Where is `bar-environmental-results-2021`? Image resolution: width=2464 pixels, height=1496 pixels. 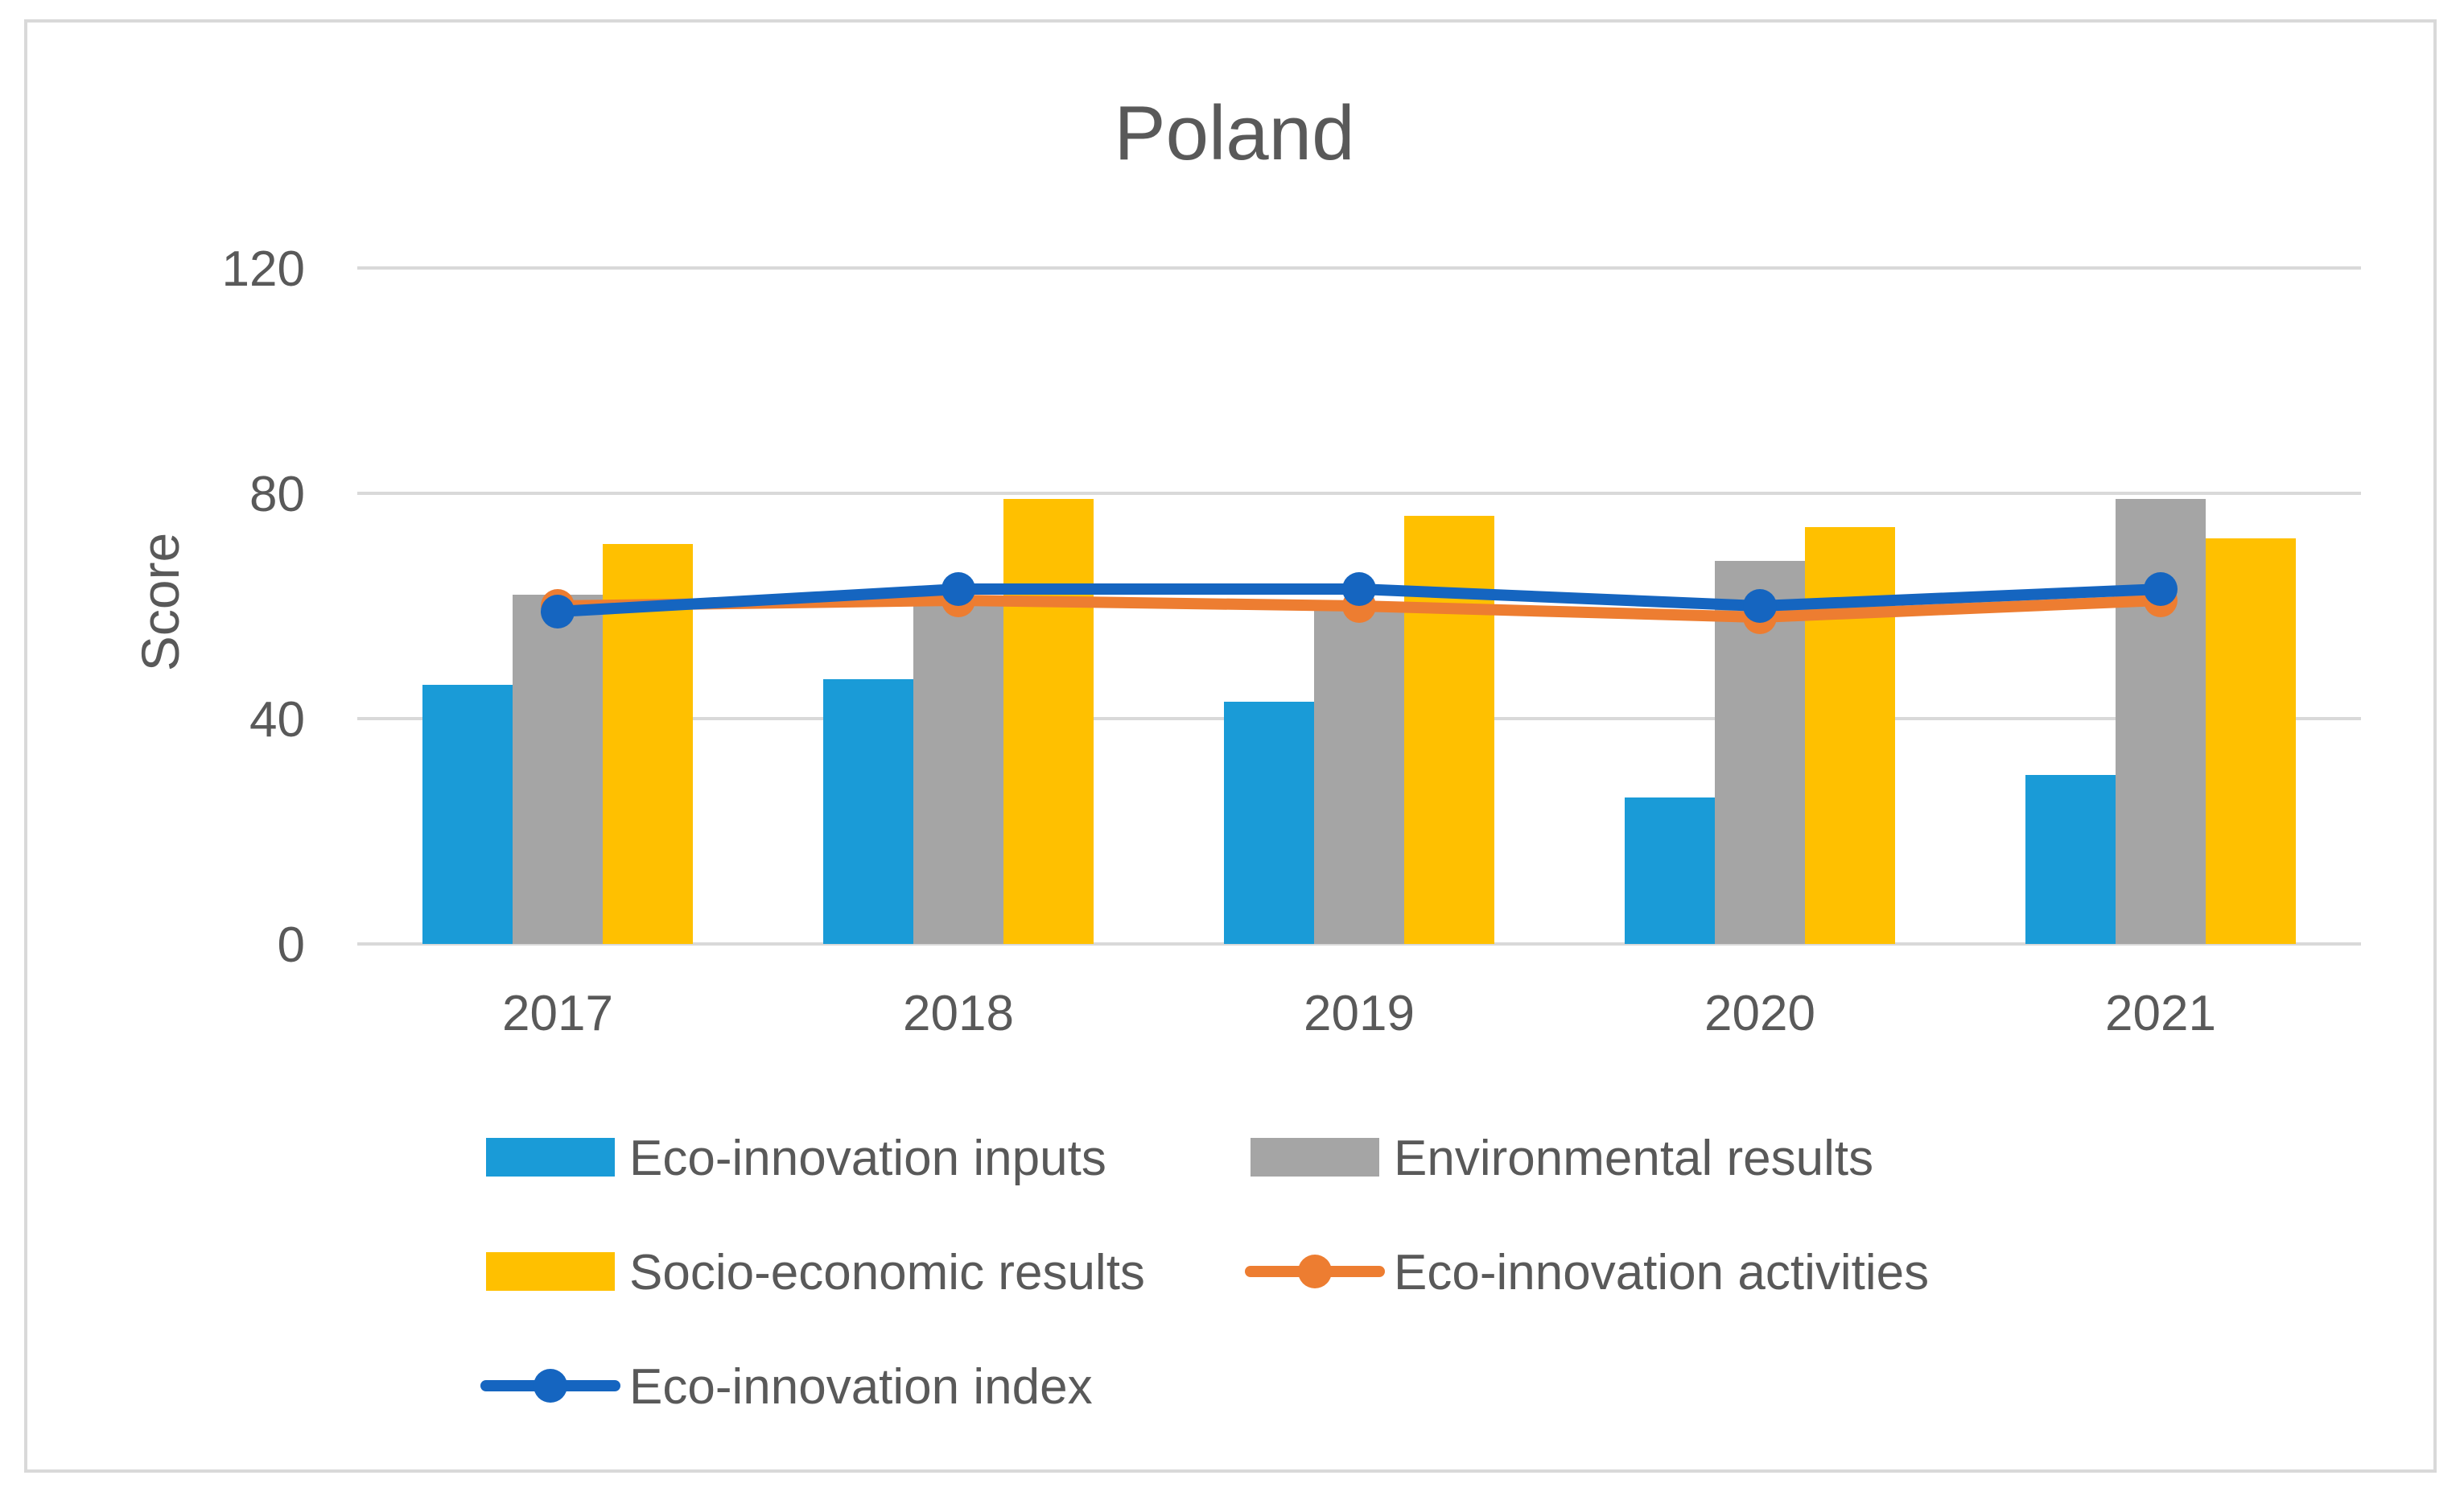
bar-environmental-results-2021 is located at coordinates (2161, 721).